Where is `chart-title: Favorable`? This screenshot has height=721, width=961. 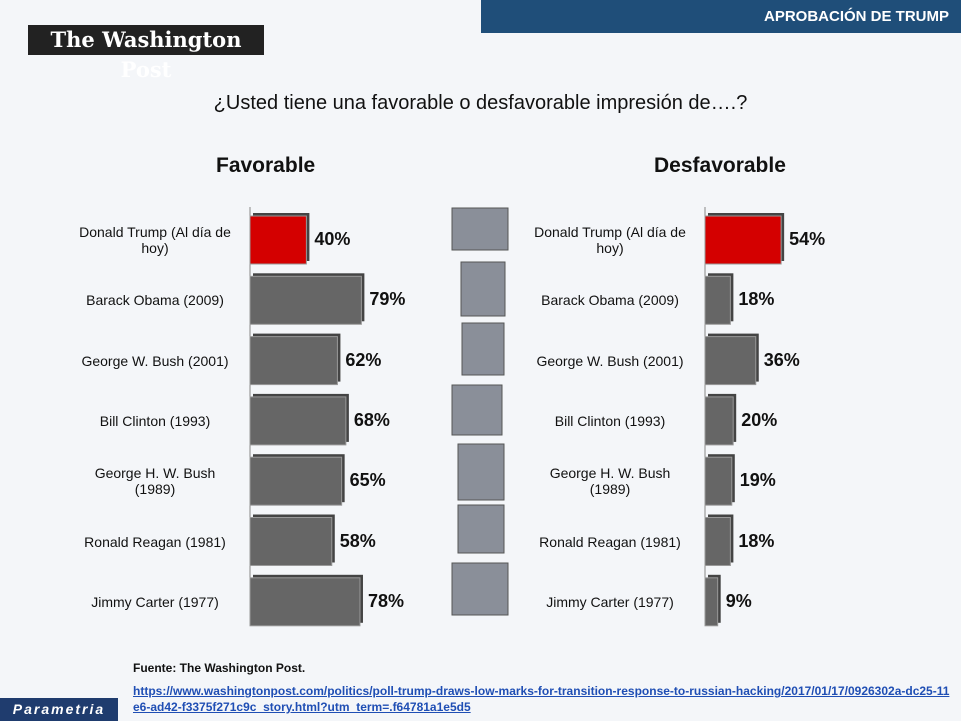
chart-title: Favorable is located at coordinates (266, 165).